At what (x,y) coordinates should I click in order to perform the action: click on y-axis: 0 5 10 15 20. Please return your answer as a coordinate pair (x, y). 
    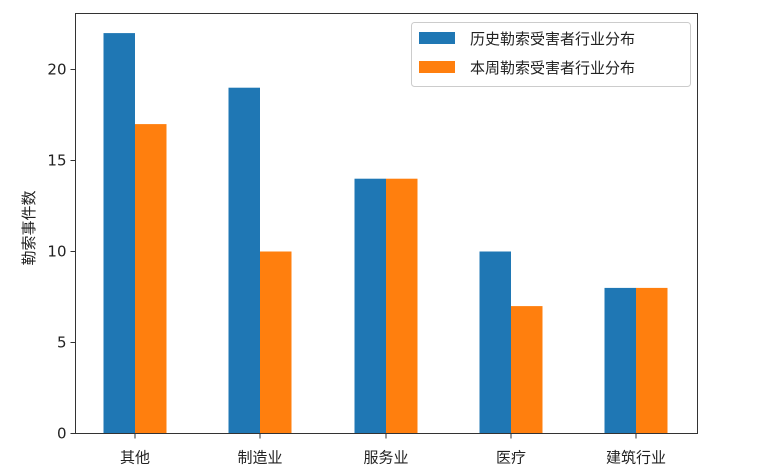
    Looking at the image, I should click on (61, 252).